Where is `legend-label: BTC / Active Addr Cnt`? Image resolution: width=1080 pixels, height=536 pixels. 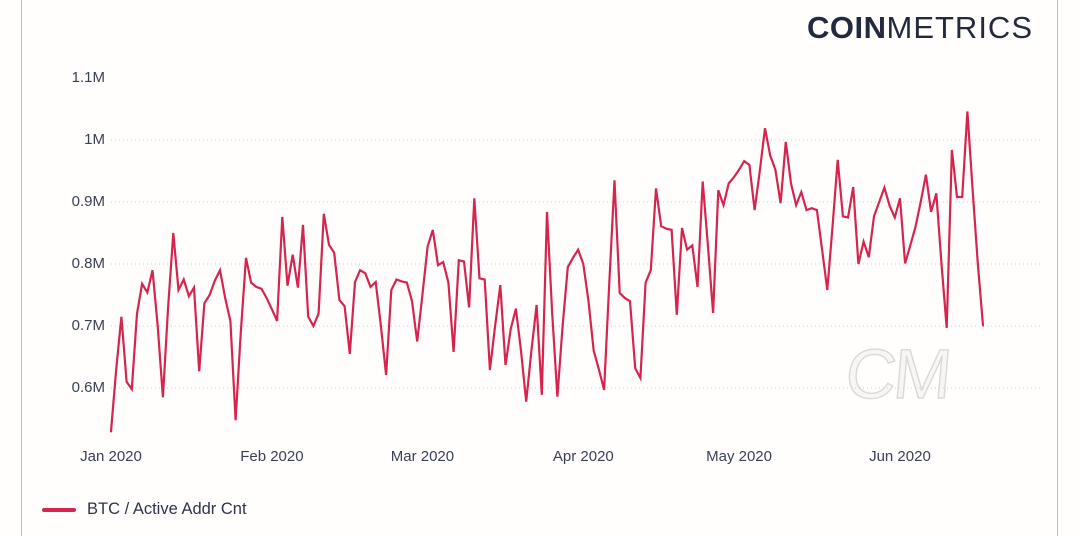
legend-label: BTC / Active Addr Cnt is located at coordinates (167, 509).